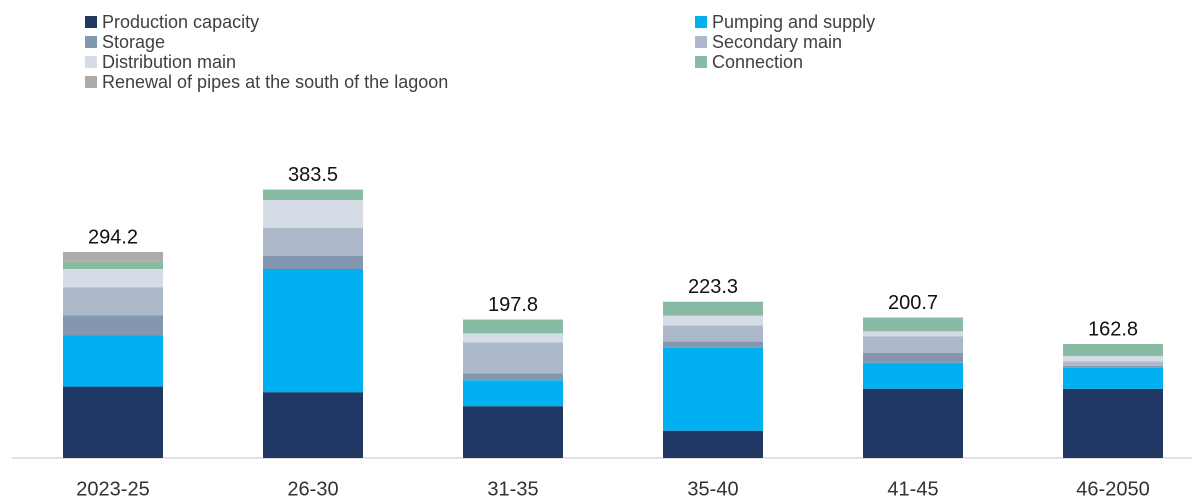  I want to click on x-tick-label: 35-40, so click(712, 489).